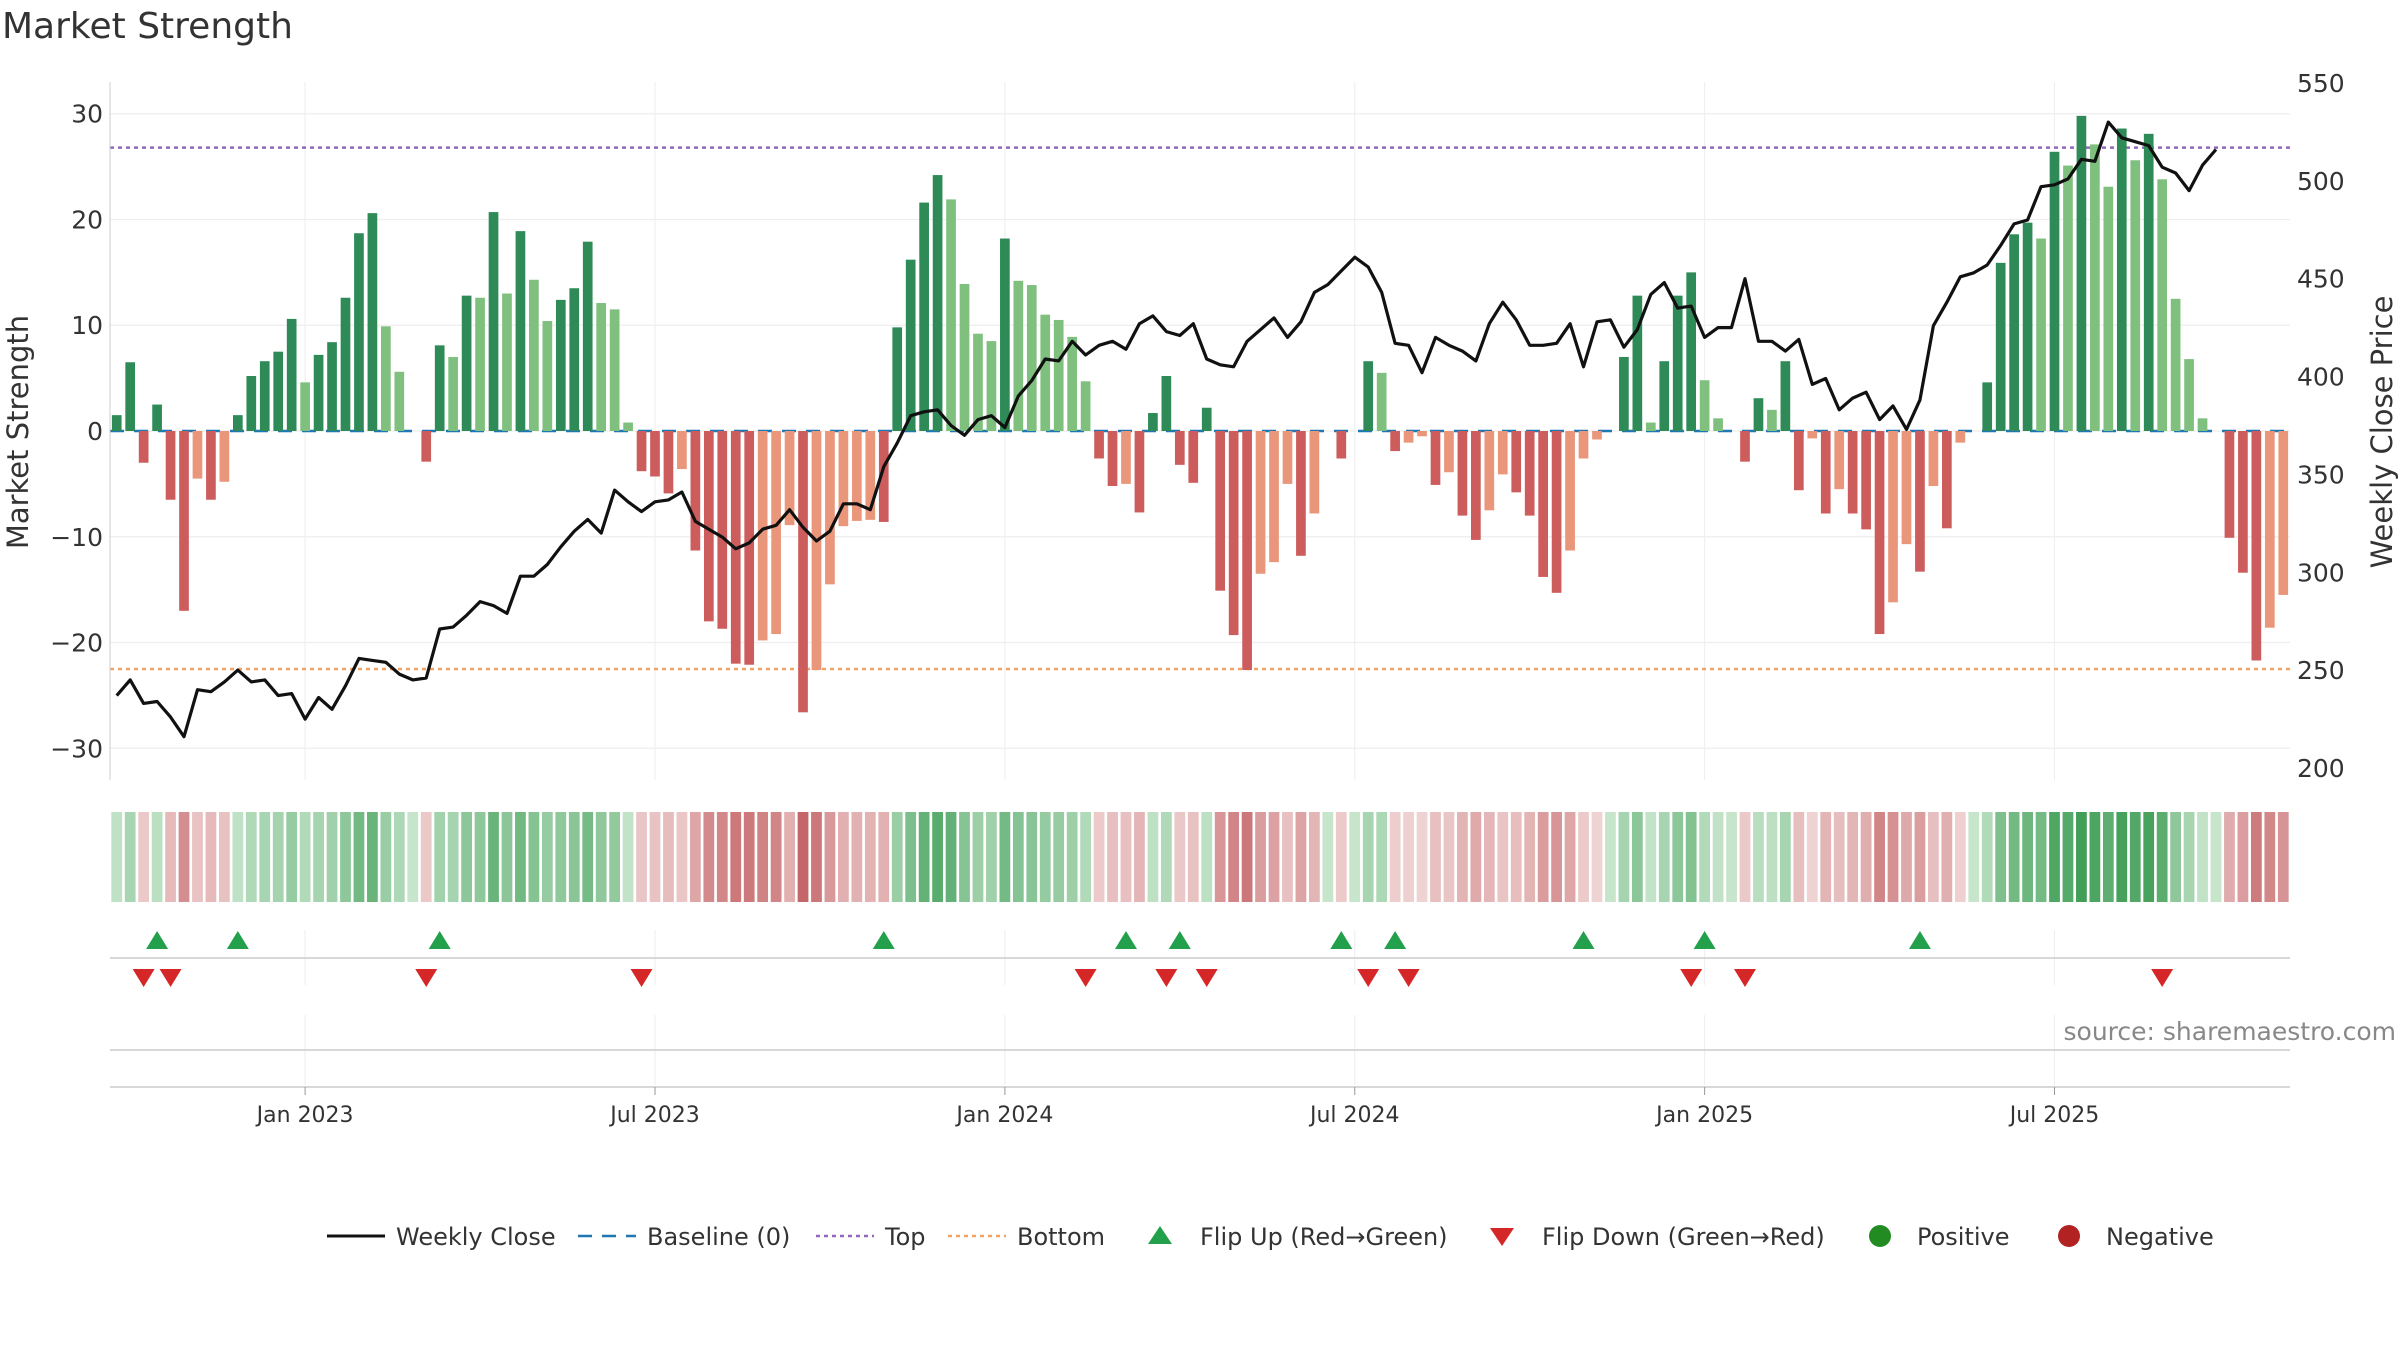 The height and width of the screenshot is (1350, 2400). Describe the element at coordinates (87, 219) in the screenshot. I see `y-tick-label-left: 20` at that location.